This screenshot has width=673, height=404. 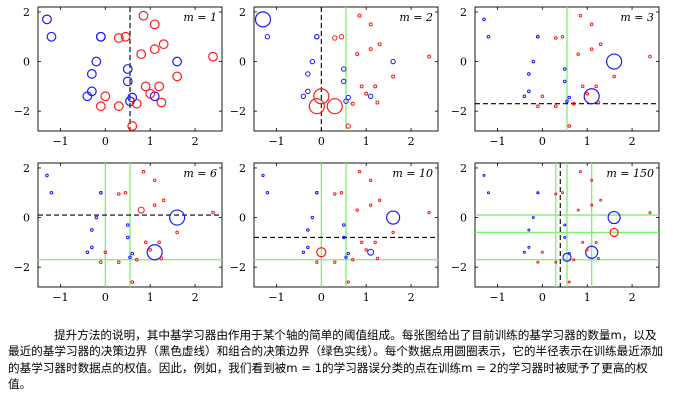 What do you see at coordinates (334, 233) in the screenshot?
I see `panel-m10: −1 0 1 2 2 0 −2 m = 10` at bounding box center [334, 233].